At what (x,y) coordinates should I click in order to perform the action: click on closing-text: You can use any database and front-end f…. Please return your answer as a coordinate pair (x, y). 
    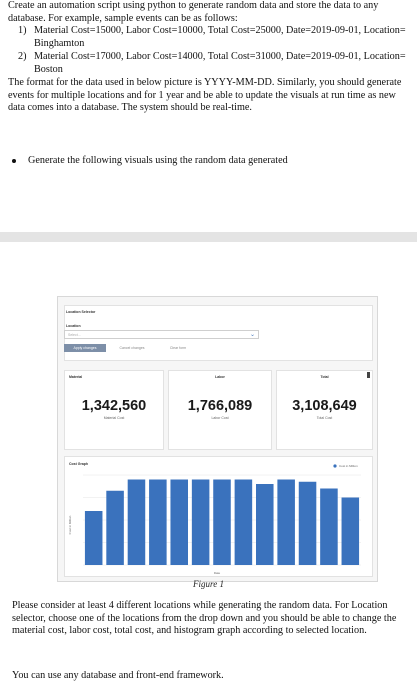
    Looking at the image, I should click on (211, 676).